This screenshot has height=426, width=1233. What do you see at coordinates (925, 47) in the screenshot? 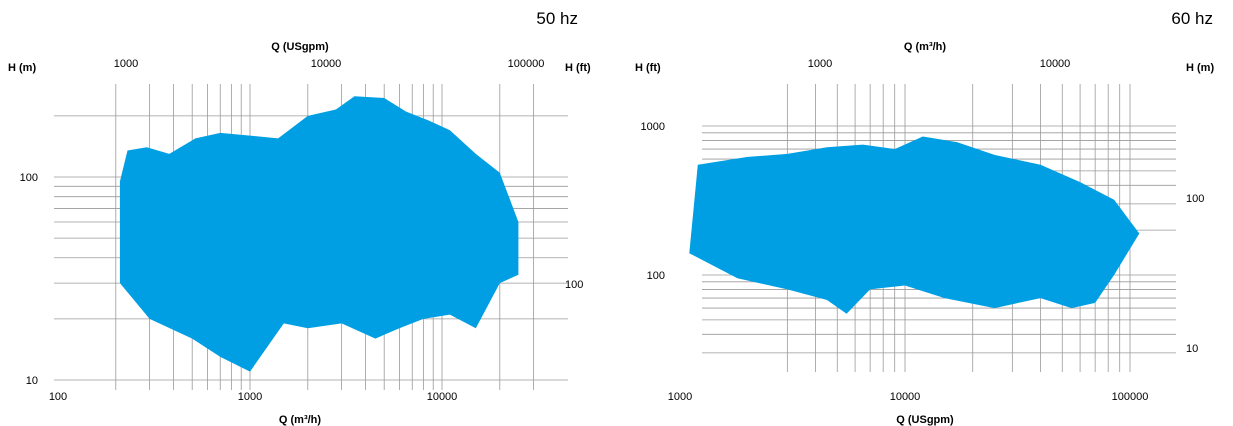
I see `top-axis-title-60hz: Q (m³/h)` at bounding box center [925, 47].